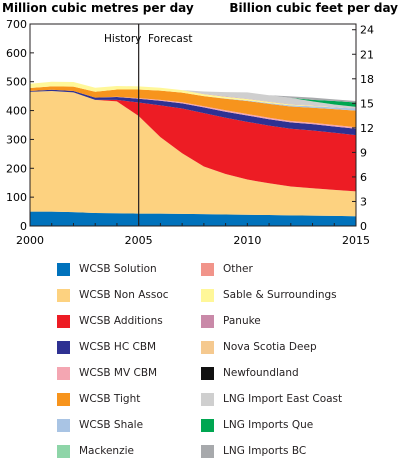  I want to click on series-area-lng-imports-bc, so click(193, 92).